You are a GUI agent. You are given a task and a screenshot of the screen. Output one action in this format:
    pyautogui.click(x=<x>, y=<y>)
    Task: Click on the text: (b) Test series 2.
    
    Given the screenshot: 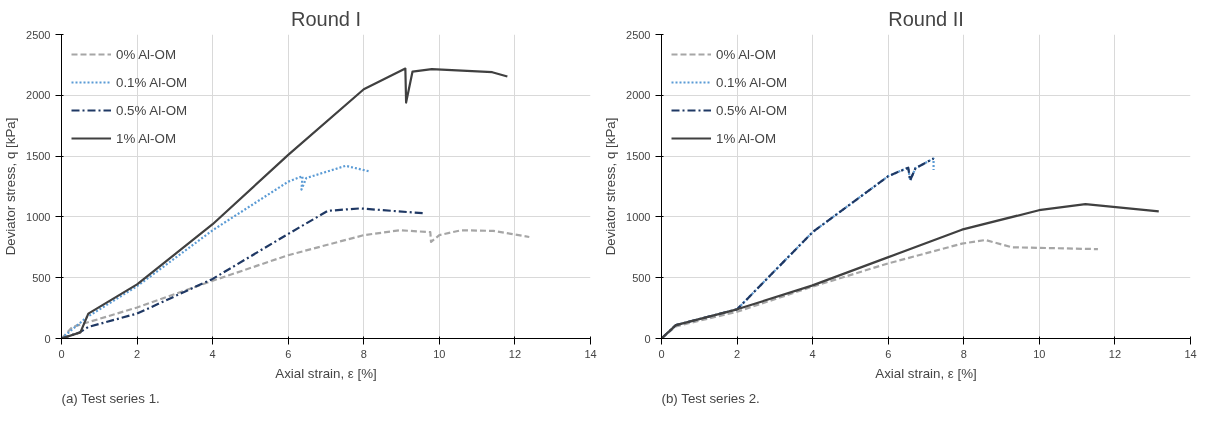 What is the action you would take?
    pyautogui.click(x=710, y=398)
    